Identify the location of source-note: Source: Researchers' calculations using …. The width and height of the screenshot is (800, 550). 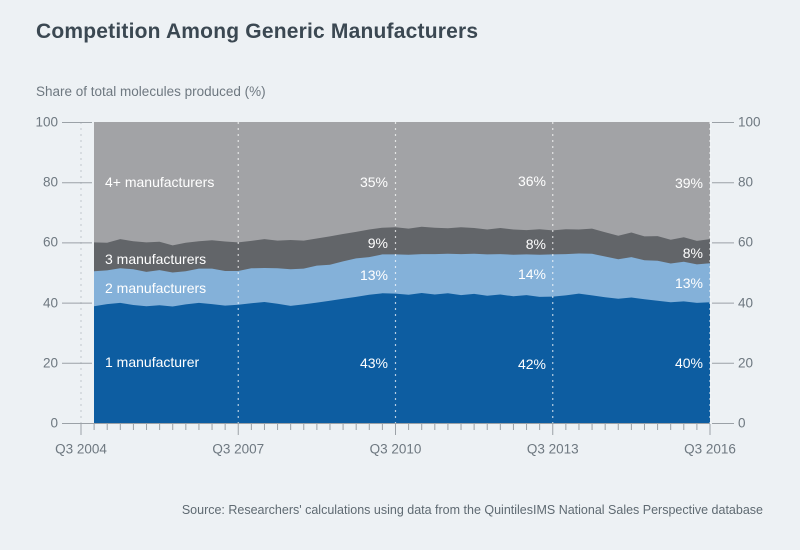
(472, 510).